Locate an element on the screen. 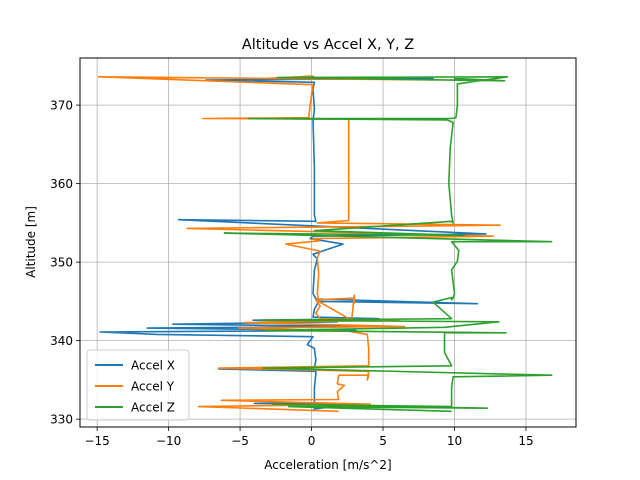  legend: Accel X Accel Y Accel Z is located at coordinates (138, 385).